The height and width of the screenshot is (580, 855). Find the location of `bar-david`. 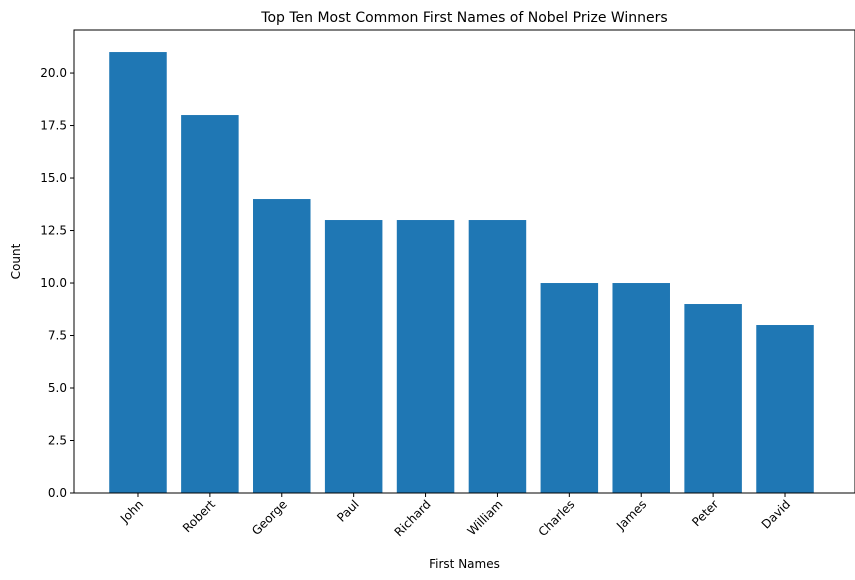

bar-david is located at coordinates (785, 409).